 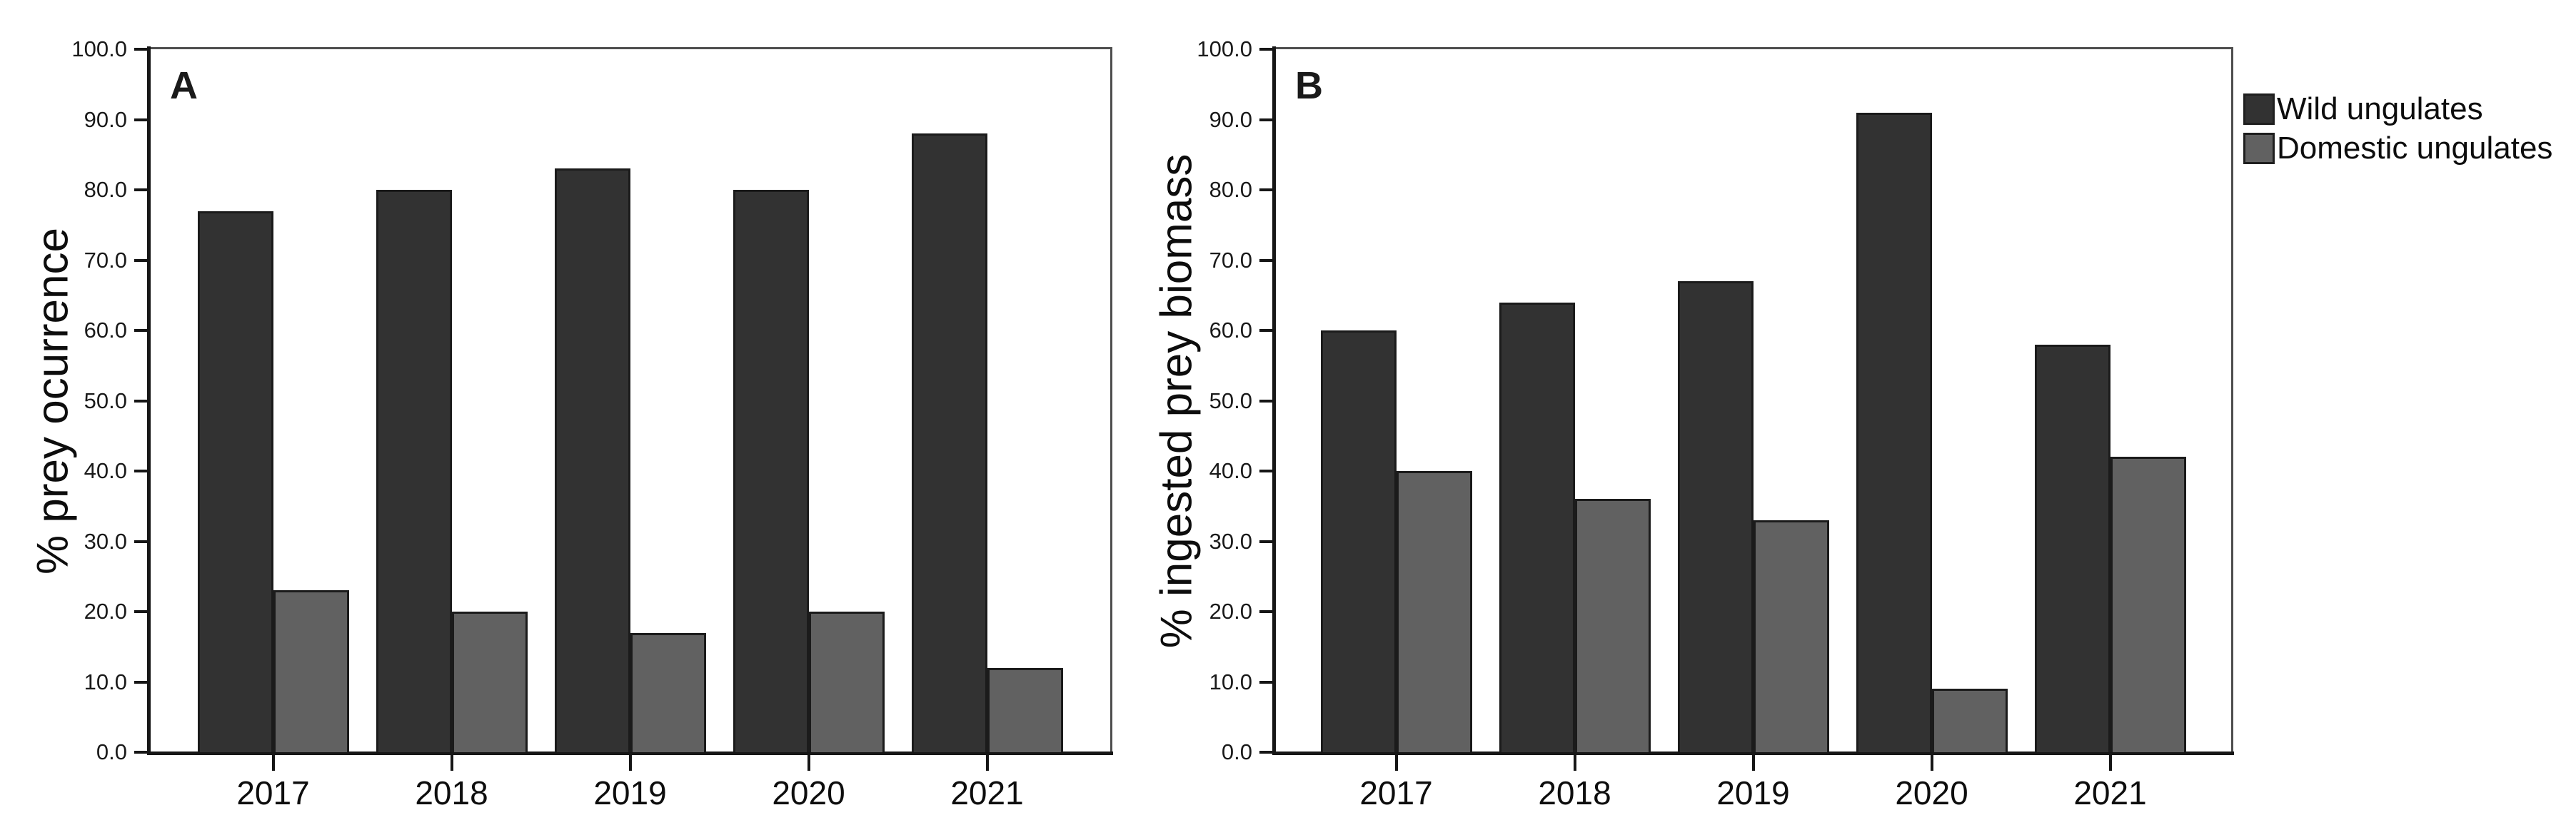 I want to click on legend-item-wild-ungulates: Wild ungulates, so click(x=2397, y=109).